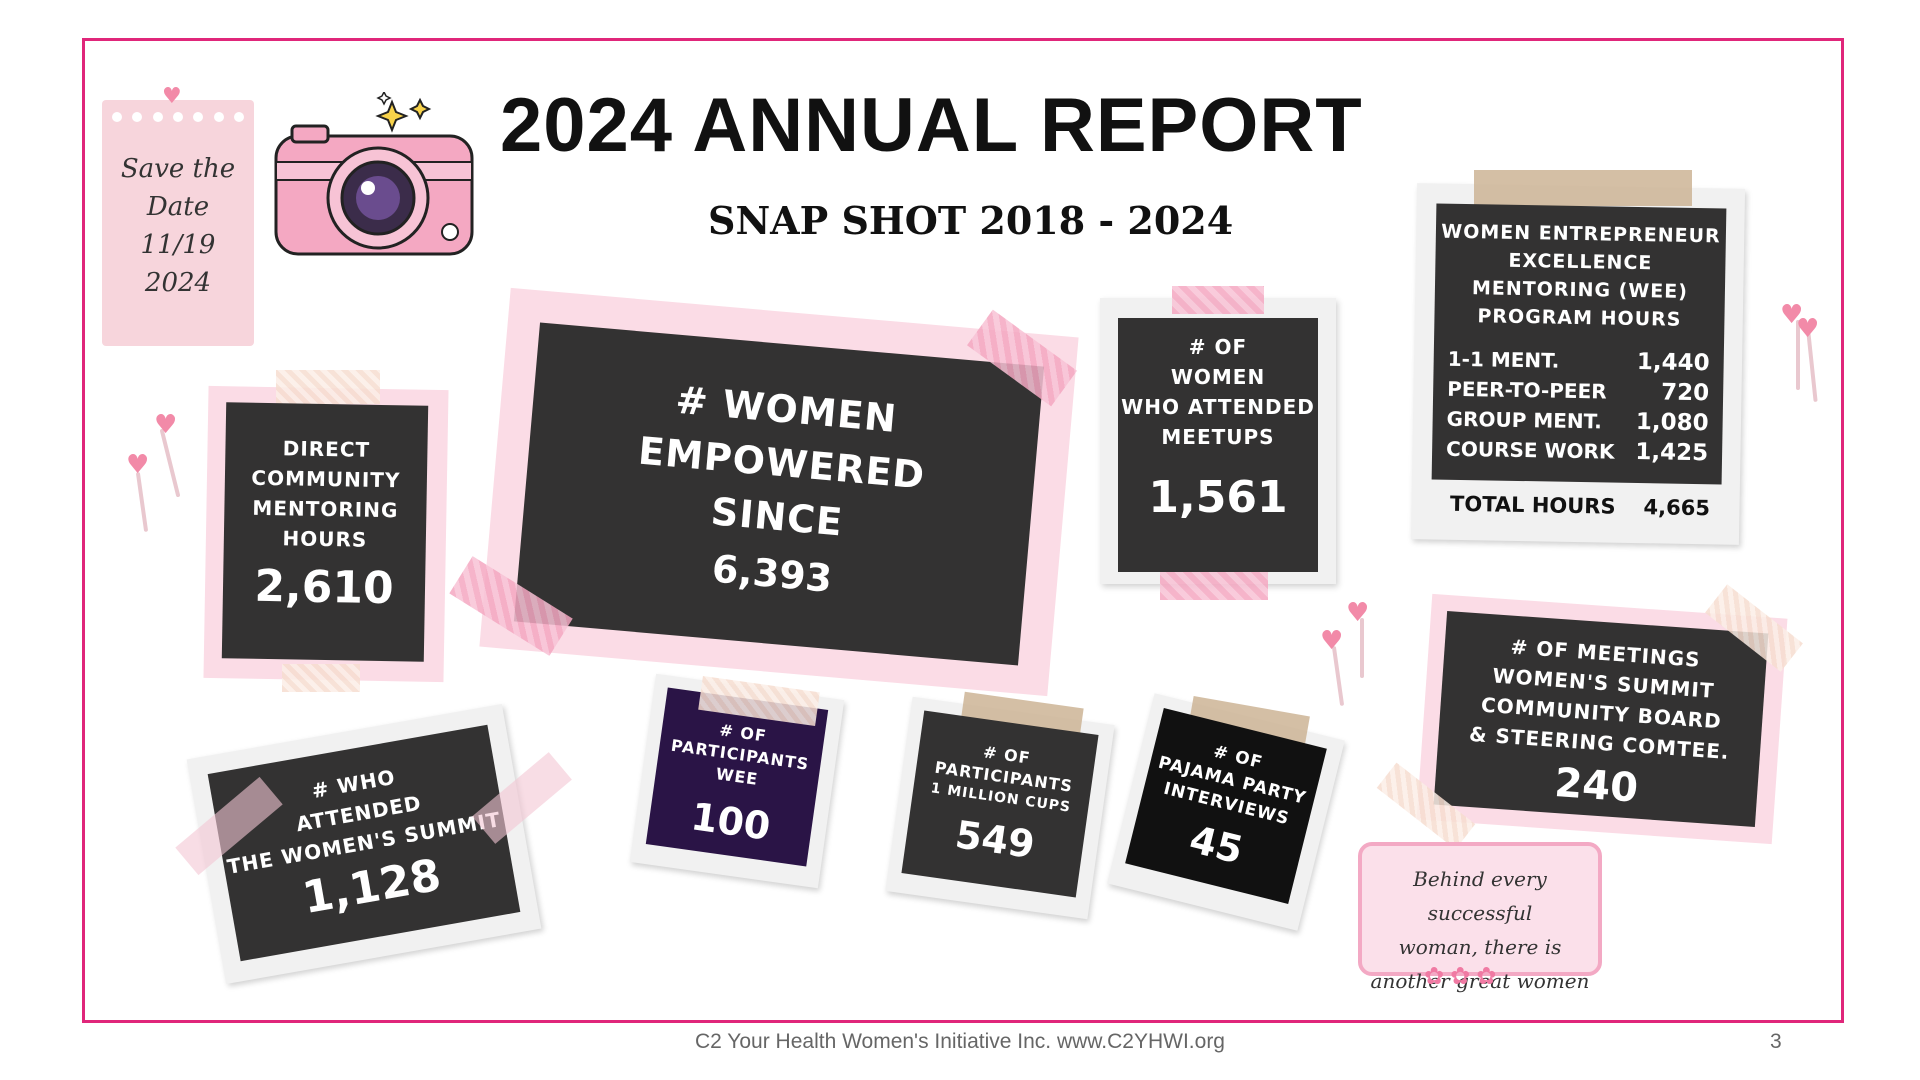  What do you see at coordinates (1218, 377) in the screenshot?
I see `card-label-line: WOMEN` at bounding box center [1218, 377].